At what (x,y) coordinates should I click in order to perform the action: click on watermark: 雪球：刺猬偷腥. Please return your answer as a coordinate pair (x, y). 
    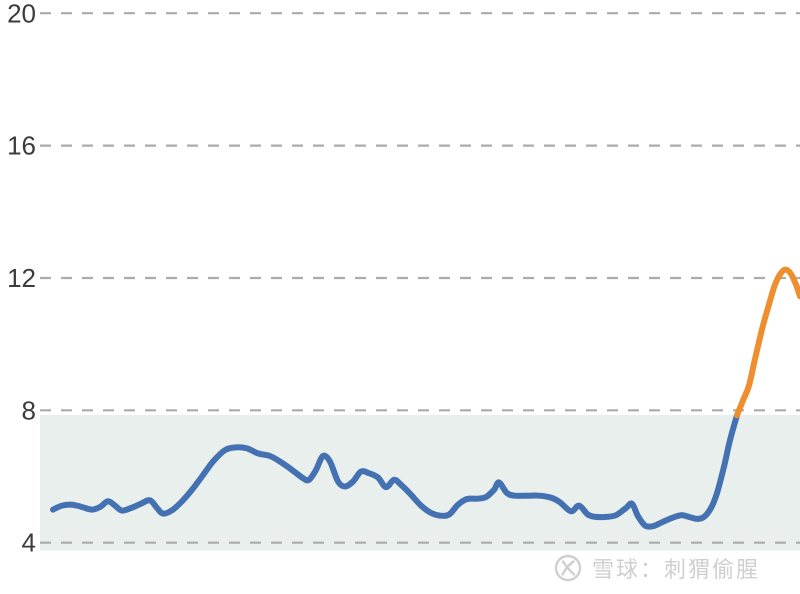
    Looking at the image, I should click on (656, 568).